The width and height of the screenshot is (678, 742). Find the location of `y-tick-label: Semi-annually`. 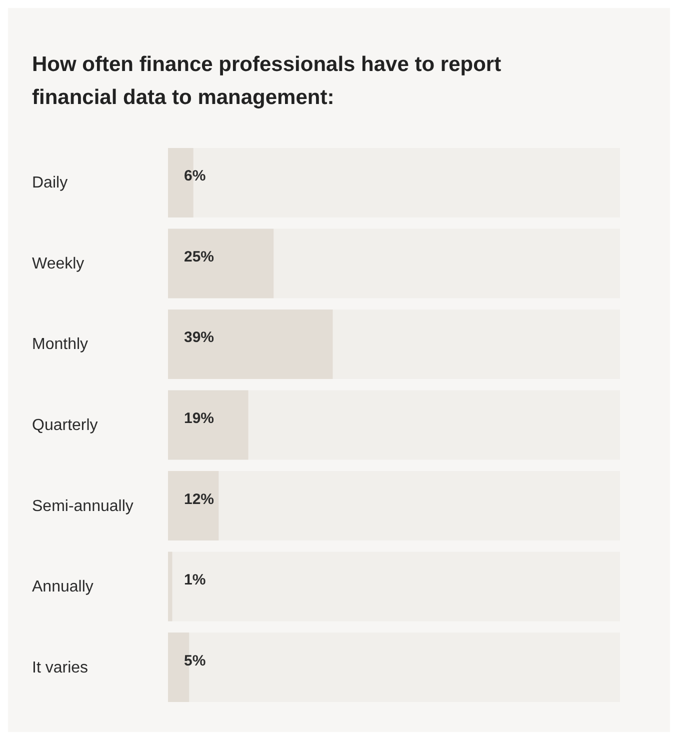

y-tick-label: Semi-annually is located at coordinates (83, 506).